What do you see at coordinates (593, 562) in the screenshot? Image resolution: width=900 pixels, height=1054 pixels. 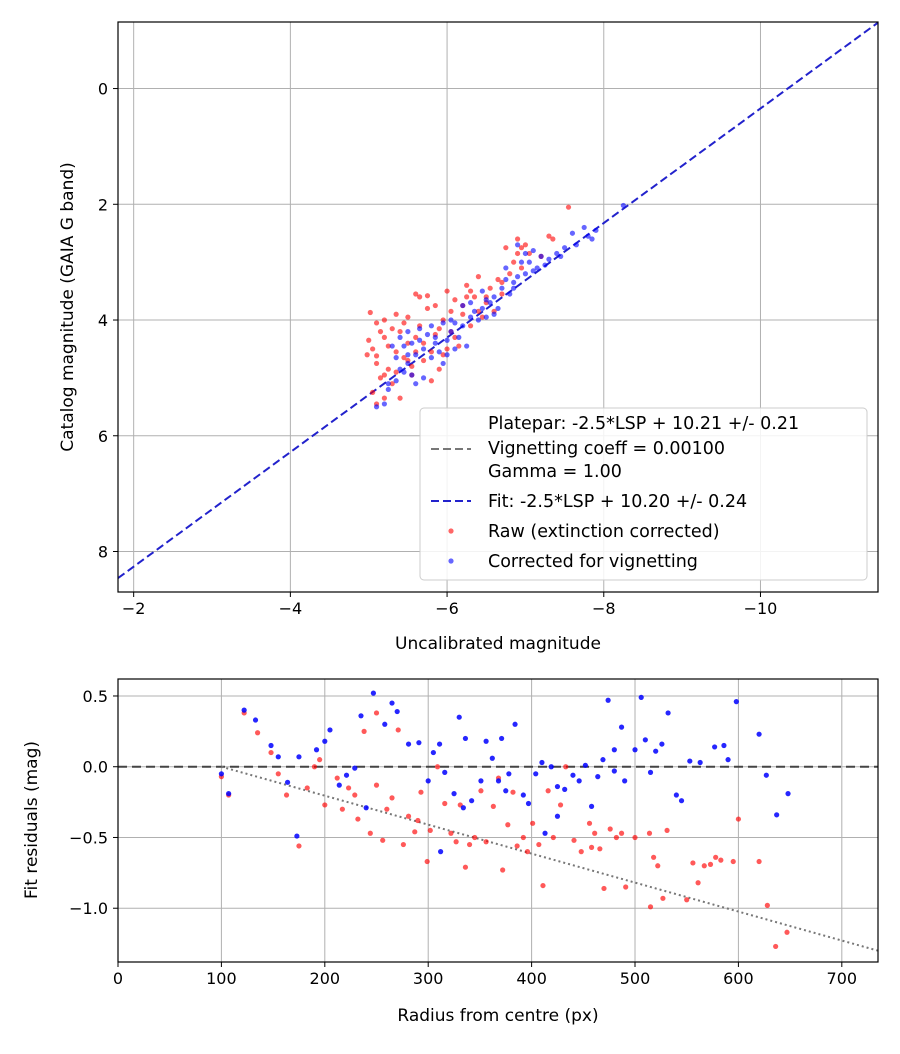 I see `legend-entry-corrected: Corrected for vignetting` at bounding box center [593, 562].